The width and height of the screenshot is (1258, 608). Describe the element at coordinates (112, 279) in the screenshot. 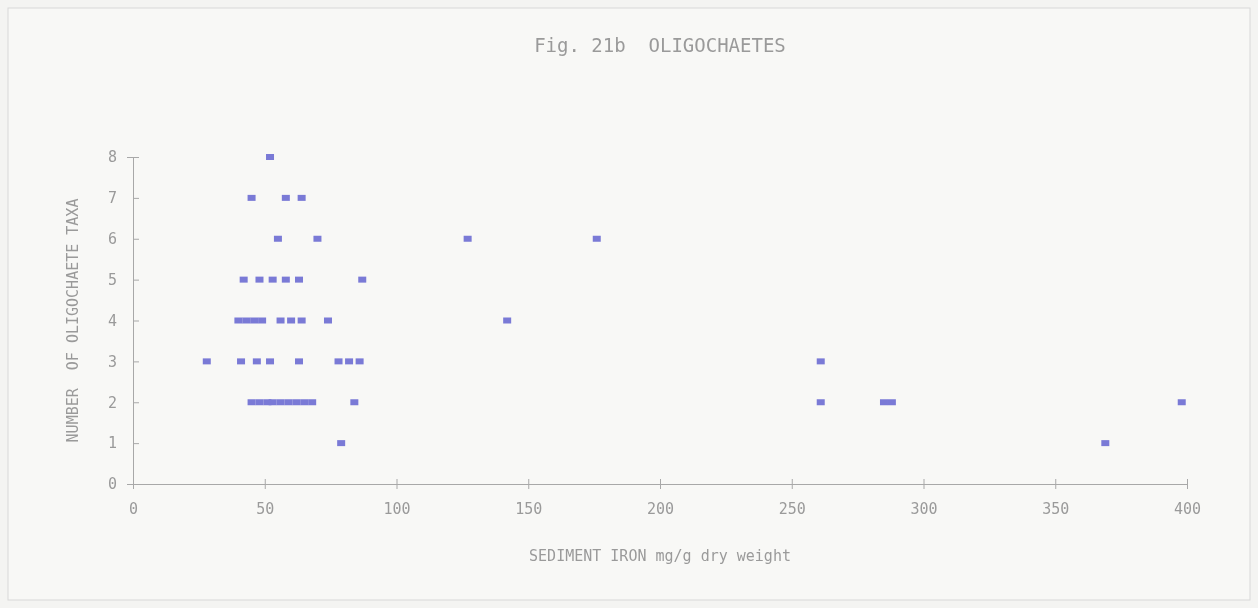

I see `y-tick-label: 5` at that location.